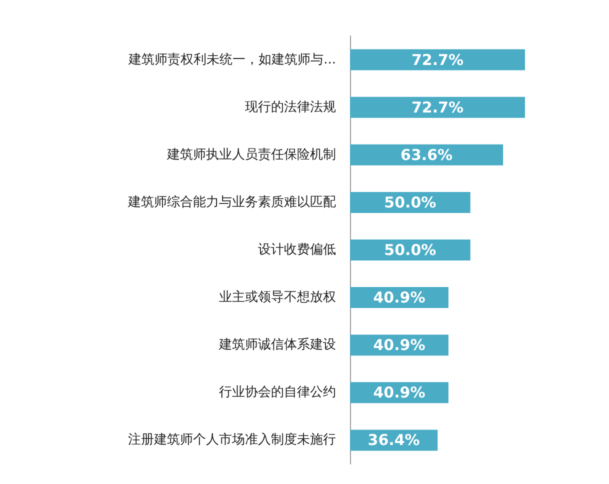  Describe the element at coordinates (277, 345) in the screenshot. I see `y-tick-label: 建筑师诚信体系建设` at that location.